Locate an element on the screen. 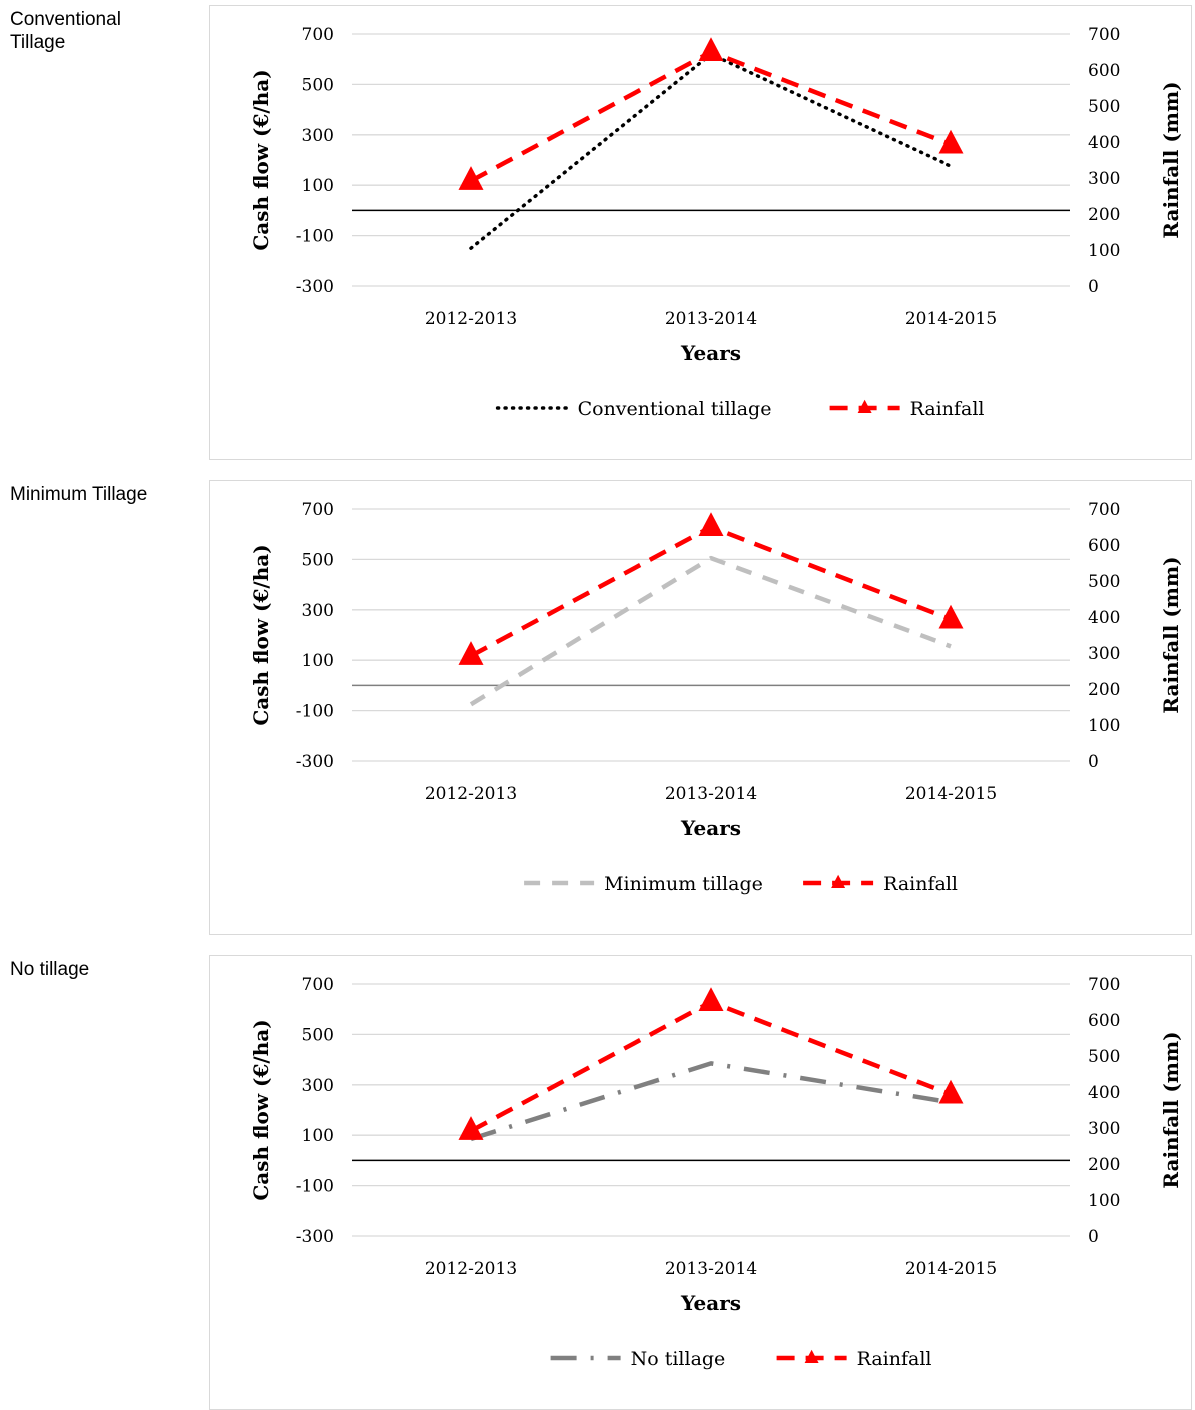  panel-label: No tillage is located at coordinates (50, 969).